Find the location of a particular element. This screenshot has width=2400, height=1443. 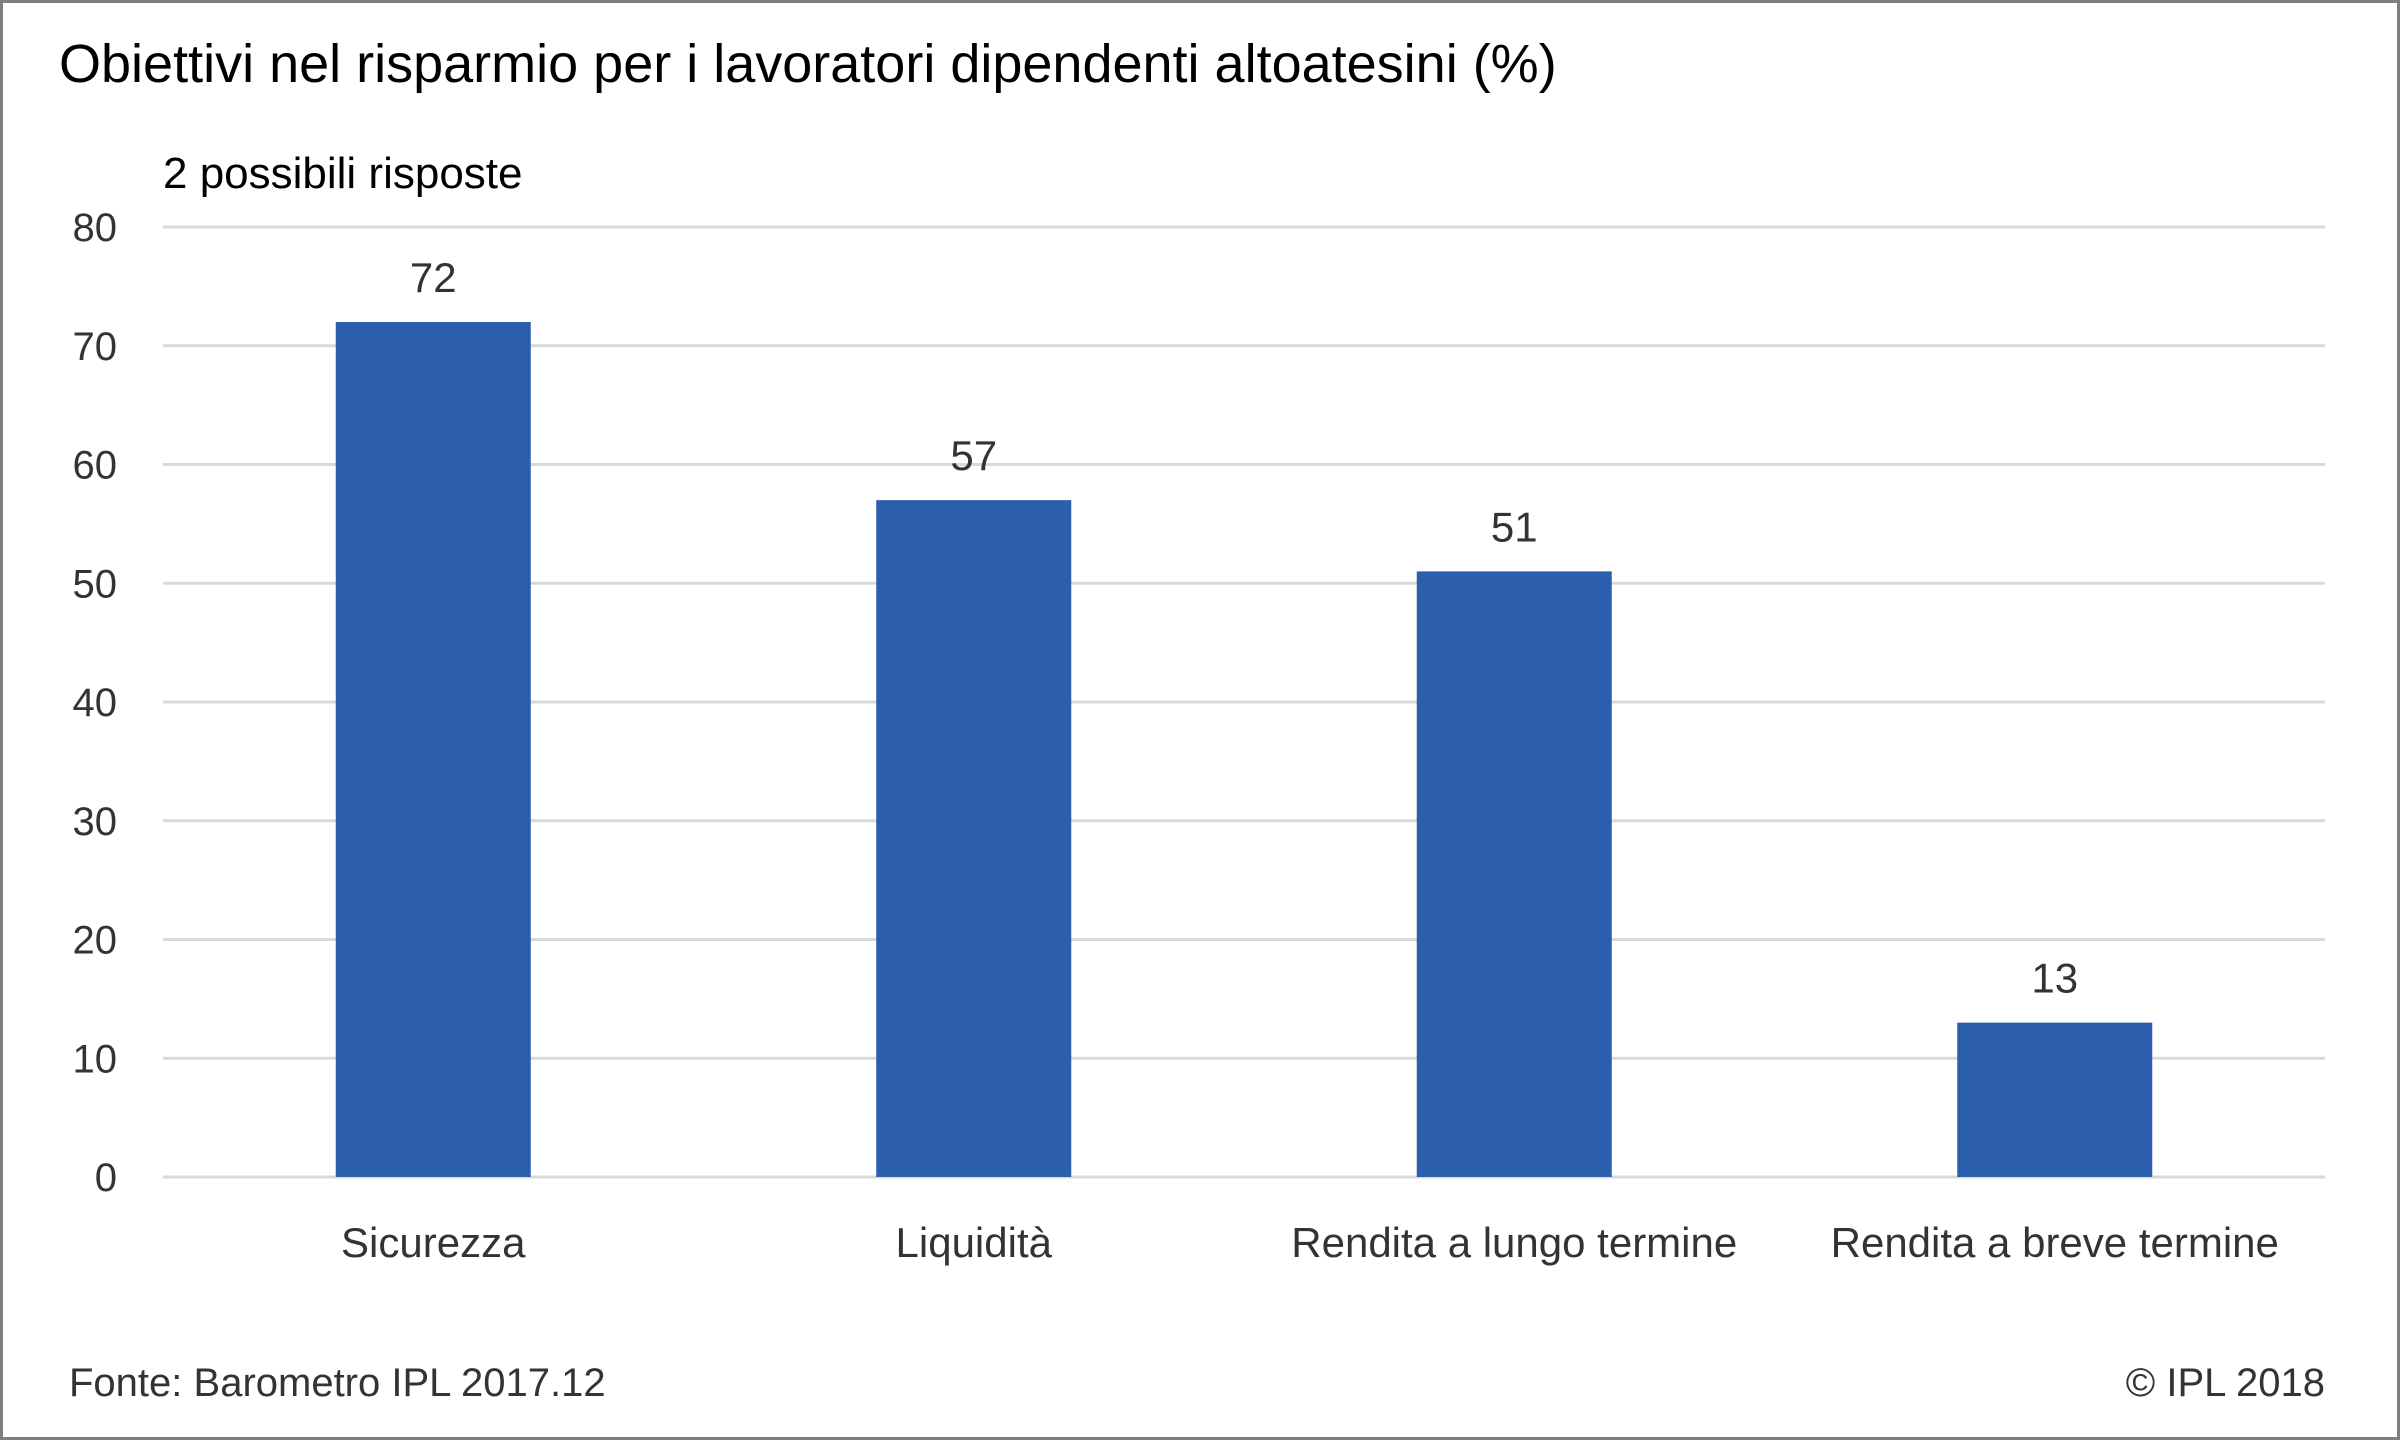

y-tick-label: 80 is located at coordinates (95, 228).